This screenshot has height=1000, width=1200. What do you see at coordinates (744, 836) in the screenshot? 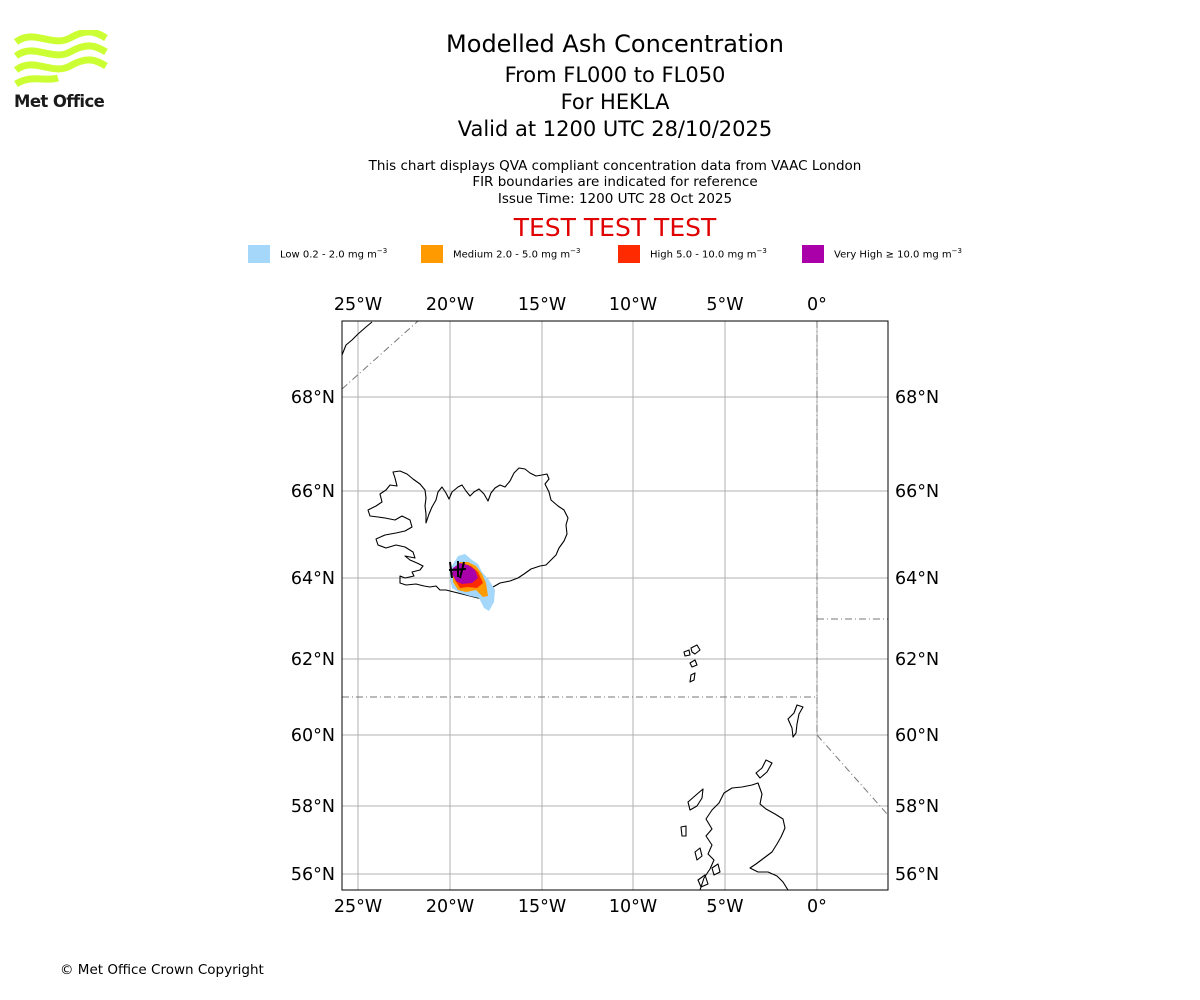
I see `scotland-coast` at bounding box center [744, 836].